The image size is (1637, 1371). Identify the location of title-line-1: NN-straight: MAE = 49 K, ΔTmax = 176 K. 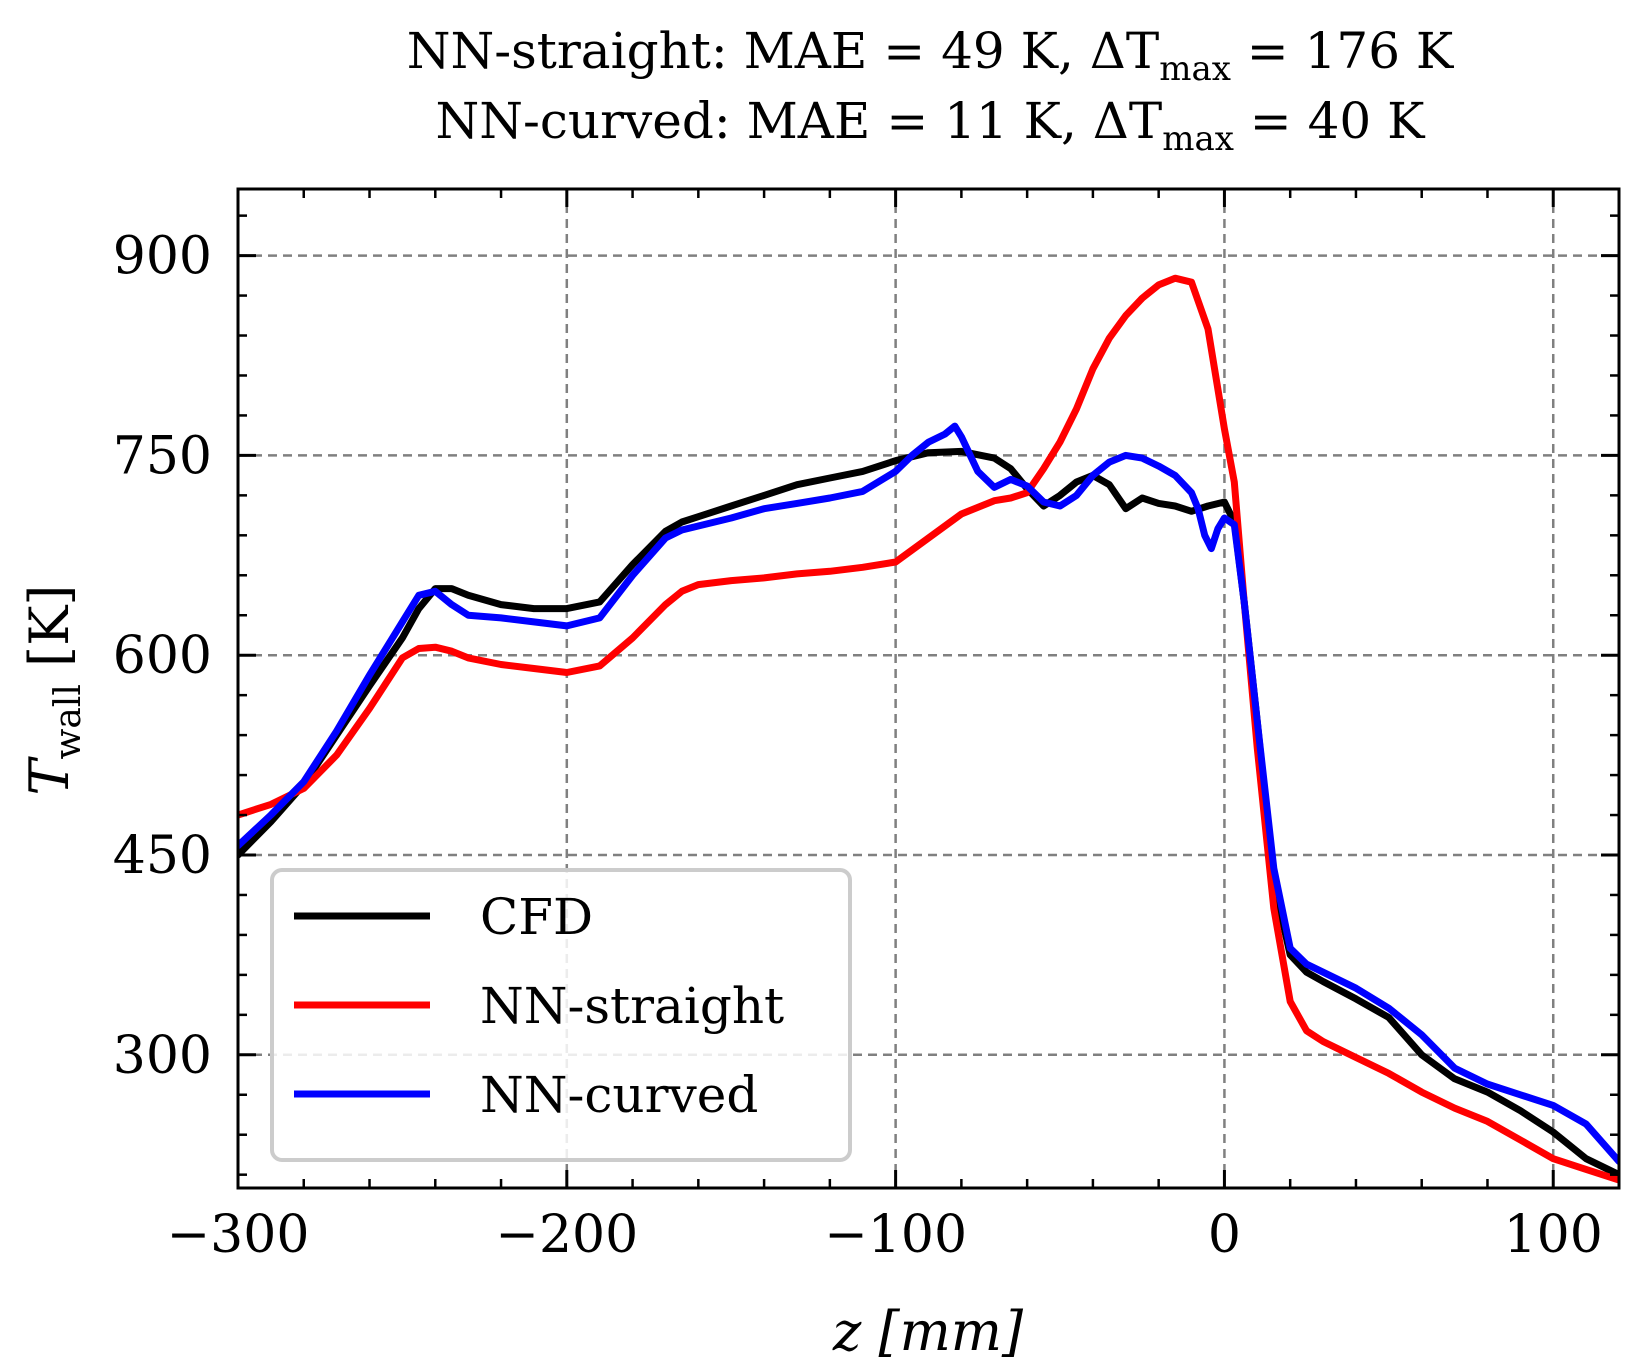
(931, 55).